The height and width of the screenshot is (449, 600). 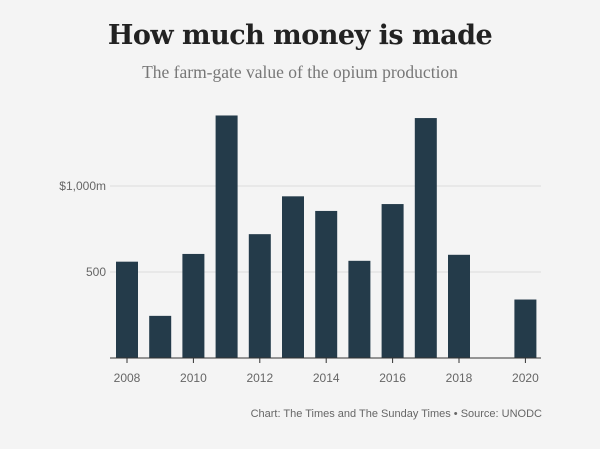 What do you see at coordinates (525, 328) in the screenshot?
I see `bar-2020` at bounding box center [525, 328].